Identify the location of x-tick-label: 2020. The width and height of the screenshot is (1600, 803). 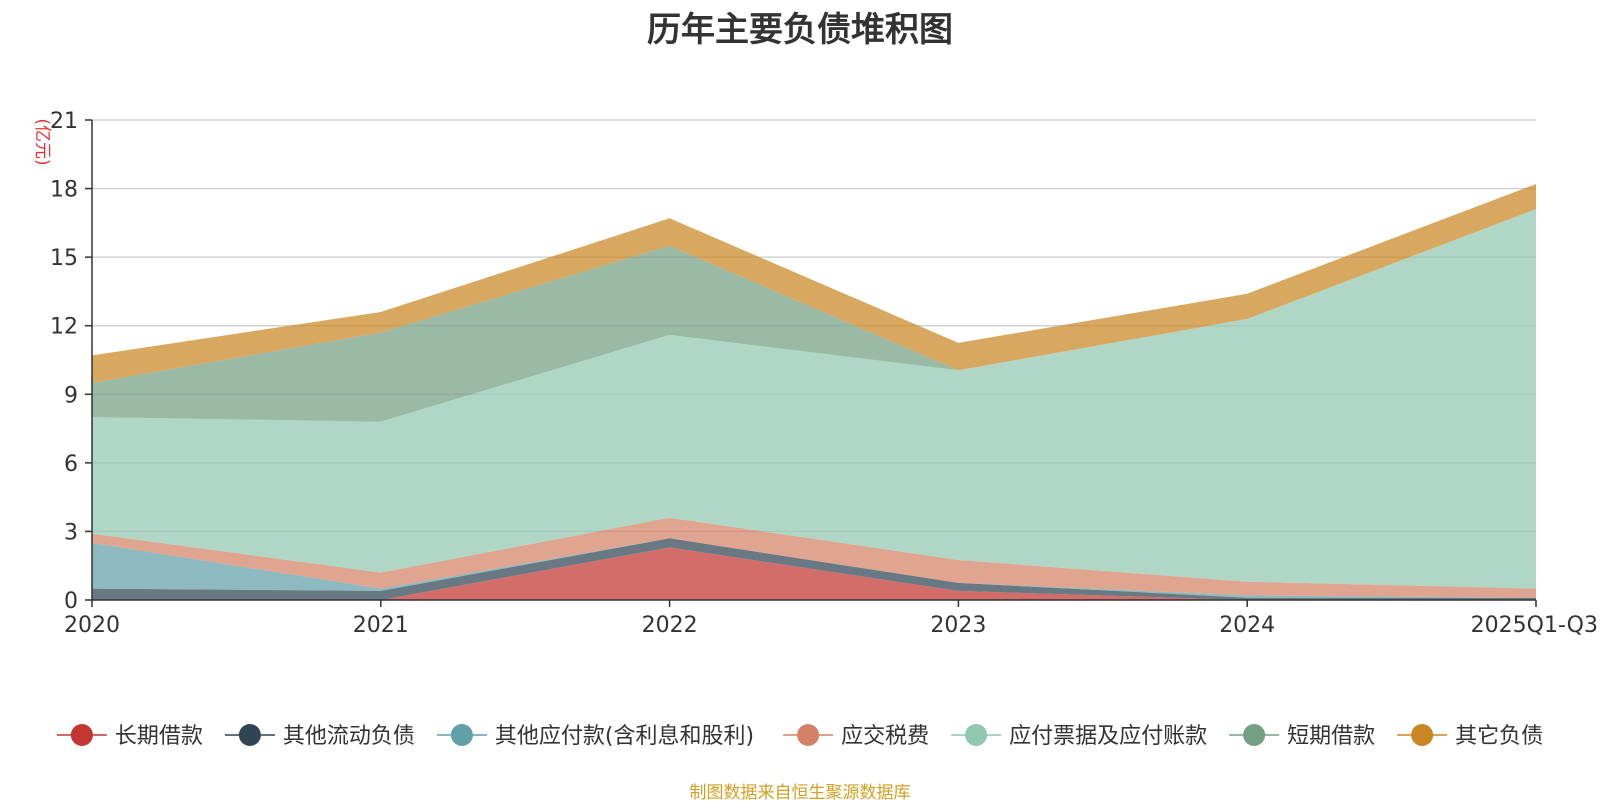
(92, 625).